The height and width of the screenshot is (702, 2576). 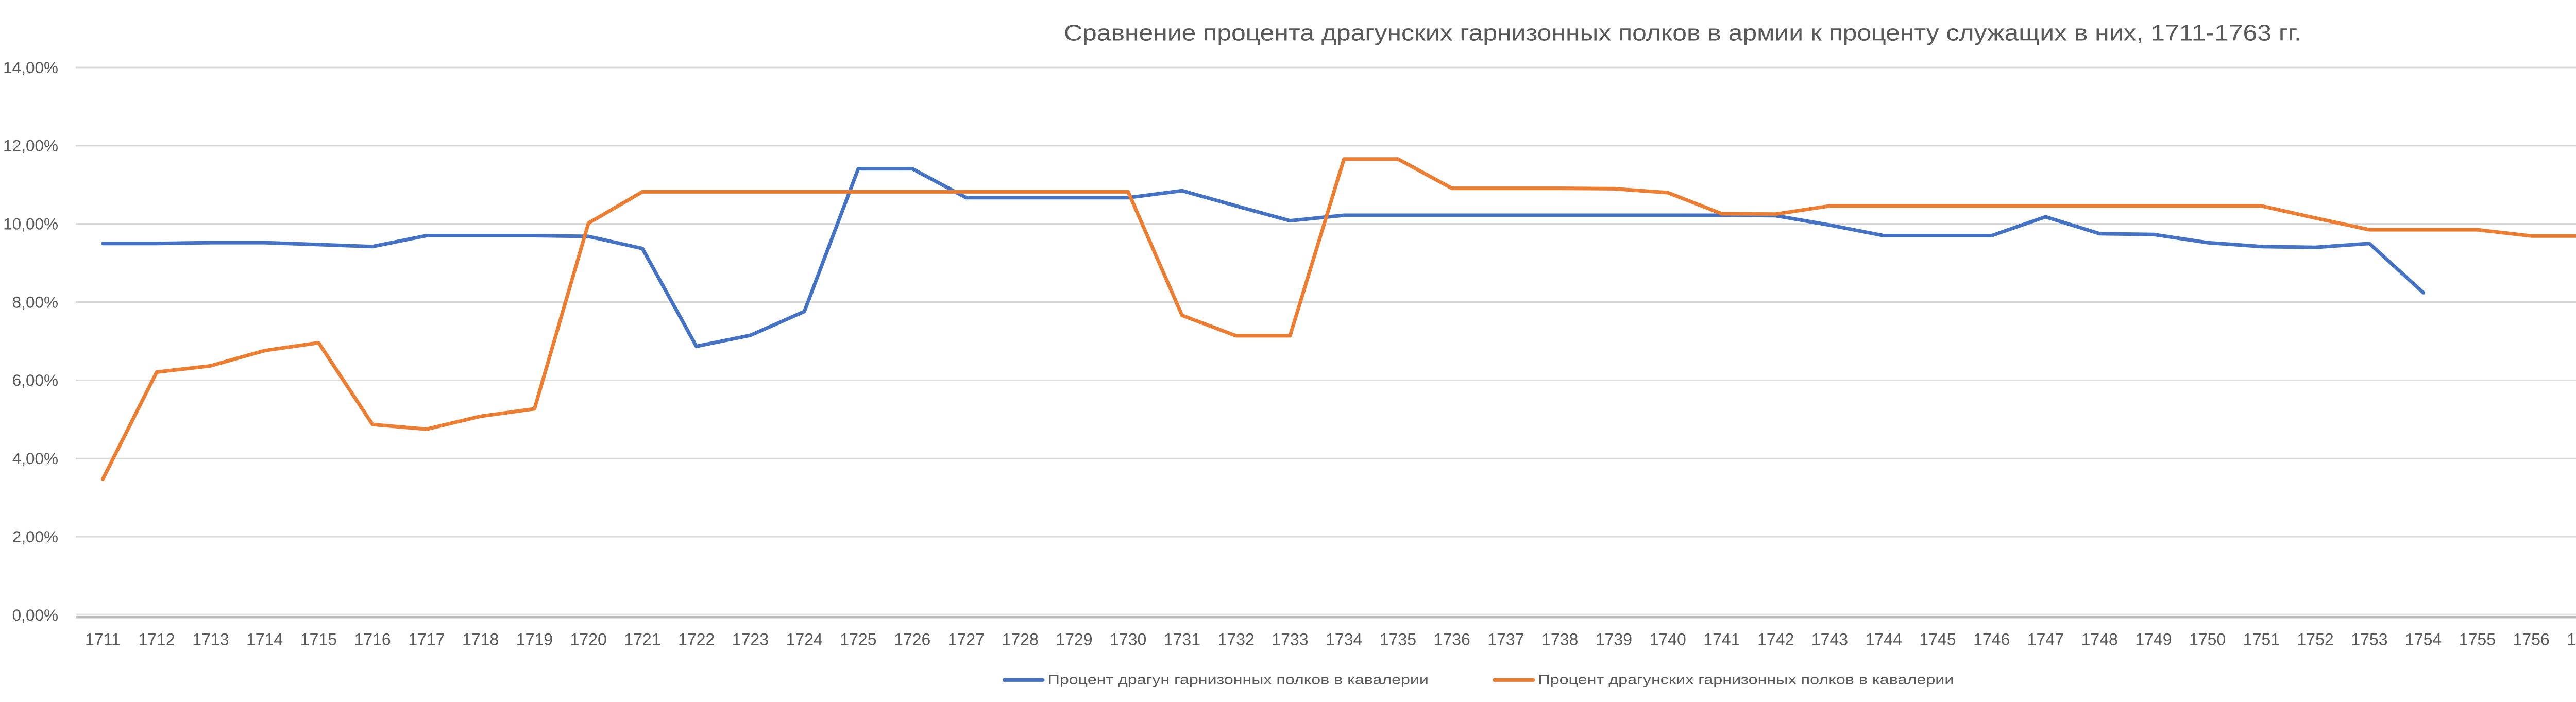 What do you see at coordinates (480, 639) in the screenshot?
I see `svg-text: 1718` at bounding box center [480, 639].